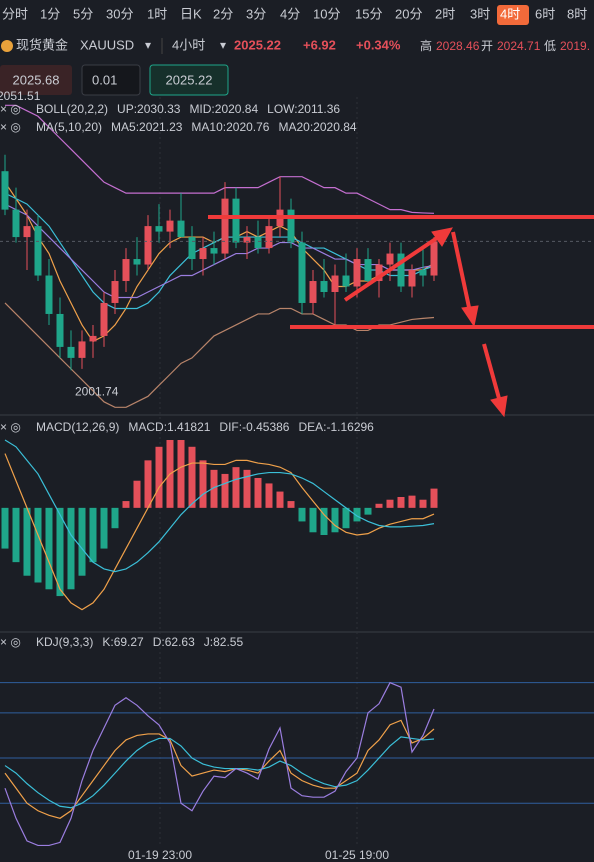  I want to click on timeframe-tab: 20分, so click(408, 13).